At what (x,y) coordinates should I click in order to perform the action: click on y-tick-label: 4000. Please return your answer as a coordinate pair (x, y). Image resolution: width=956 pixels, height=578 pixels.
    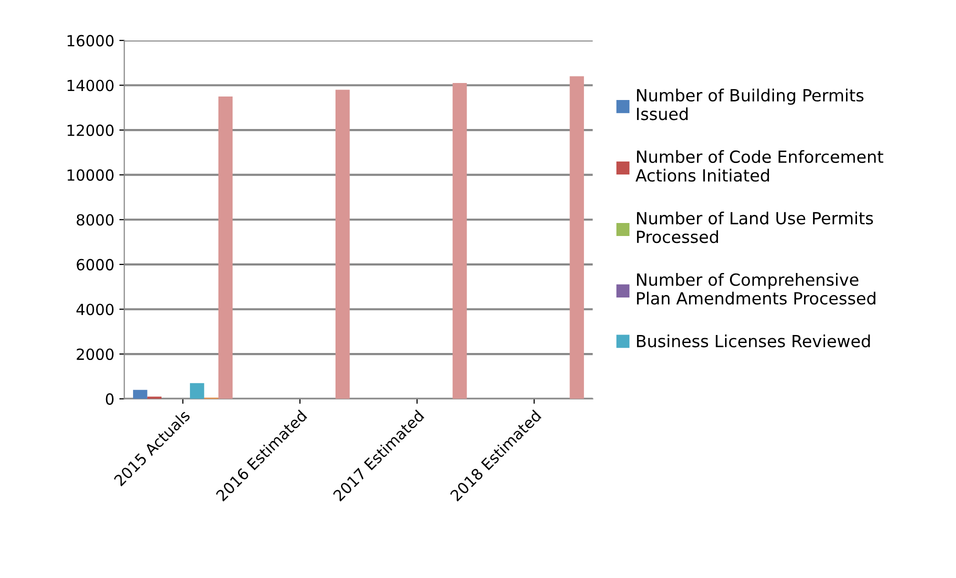
    Looking at the image, I should click on (95, 310).